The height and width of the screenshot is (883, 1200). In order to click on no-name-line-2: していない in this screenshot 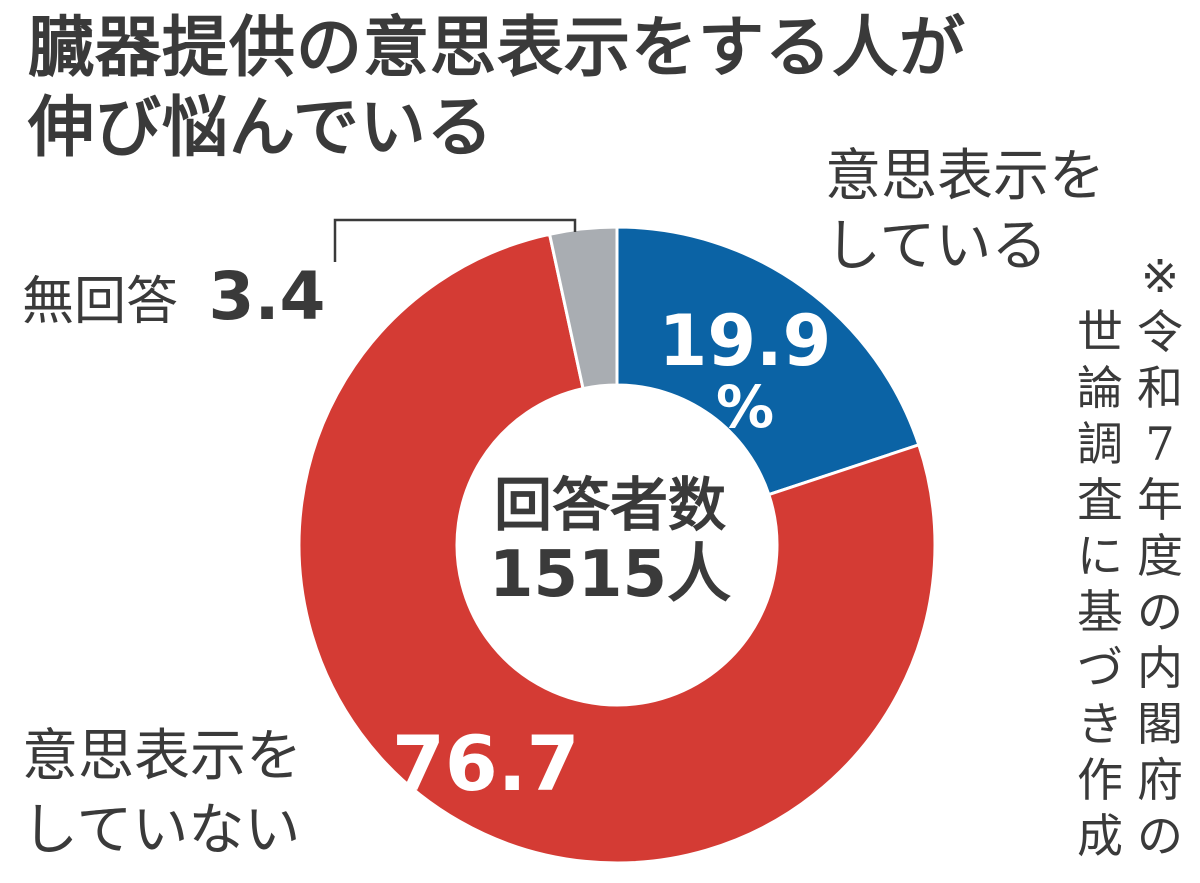, I will do `click(161, 830)`.